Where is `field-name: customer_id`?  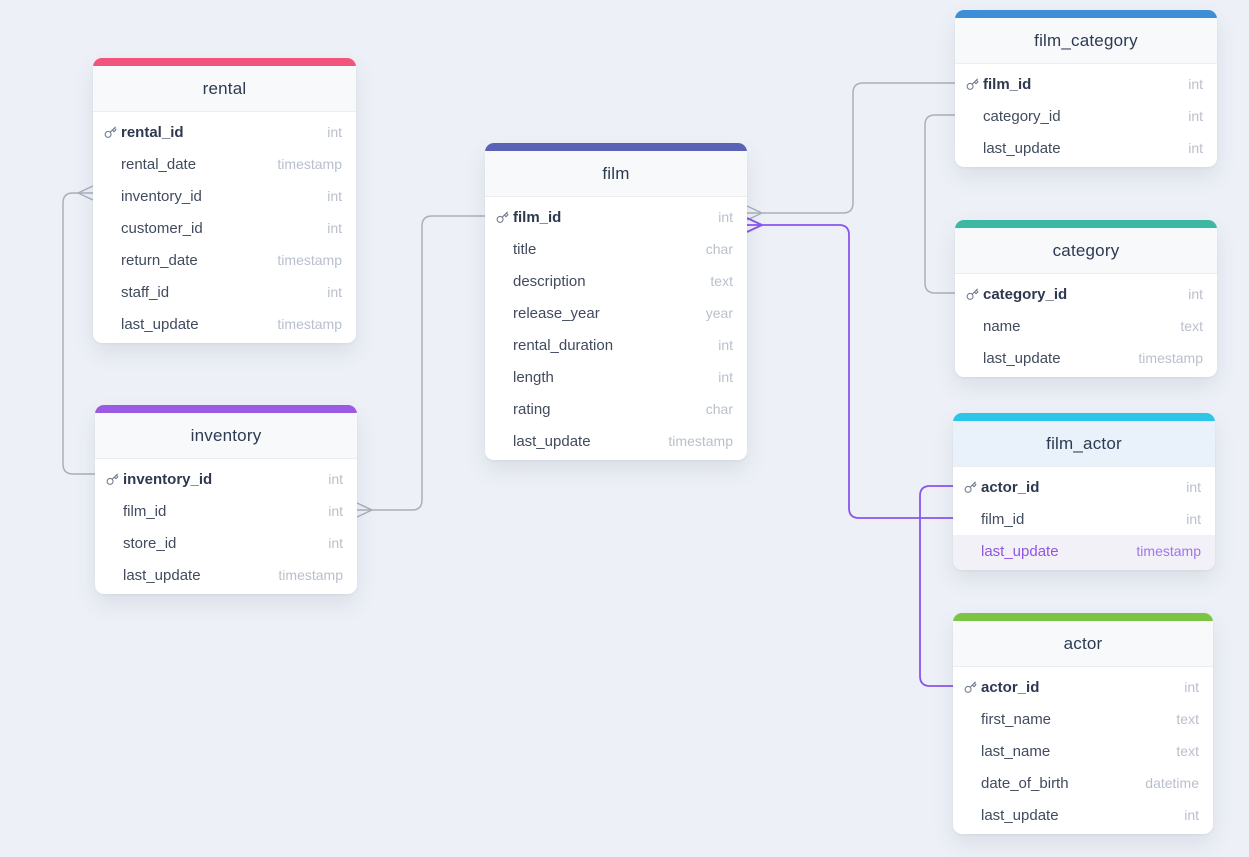 field-name: customer_id is located at coordinates (162, 228).